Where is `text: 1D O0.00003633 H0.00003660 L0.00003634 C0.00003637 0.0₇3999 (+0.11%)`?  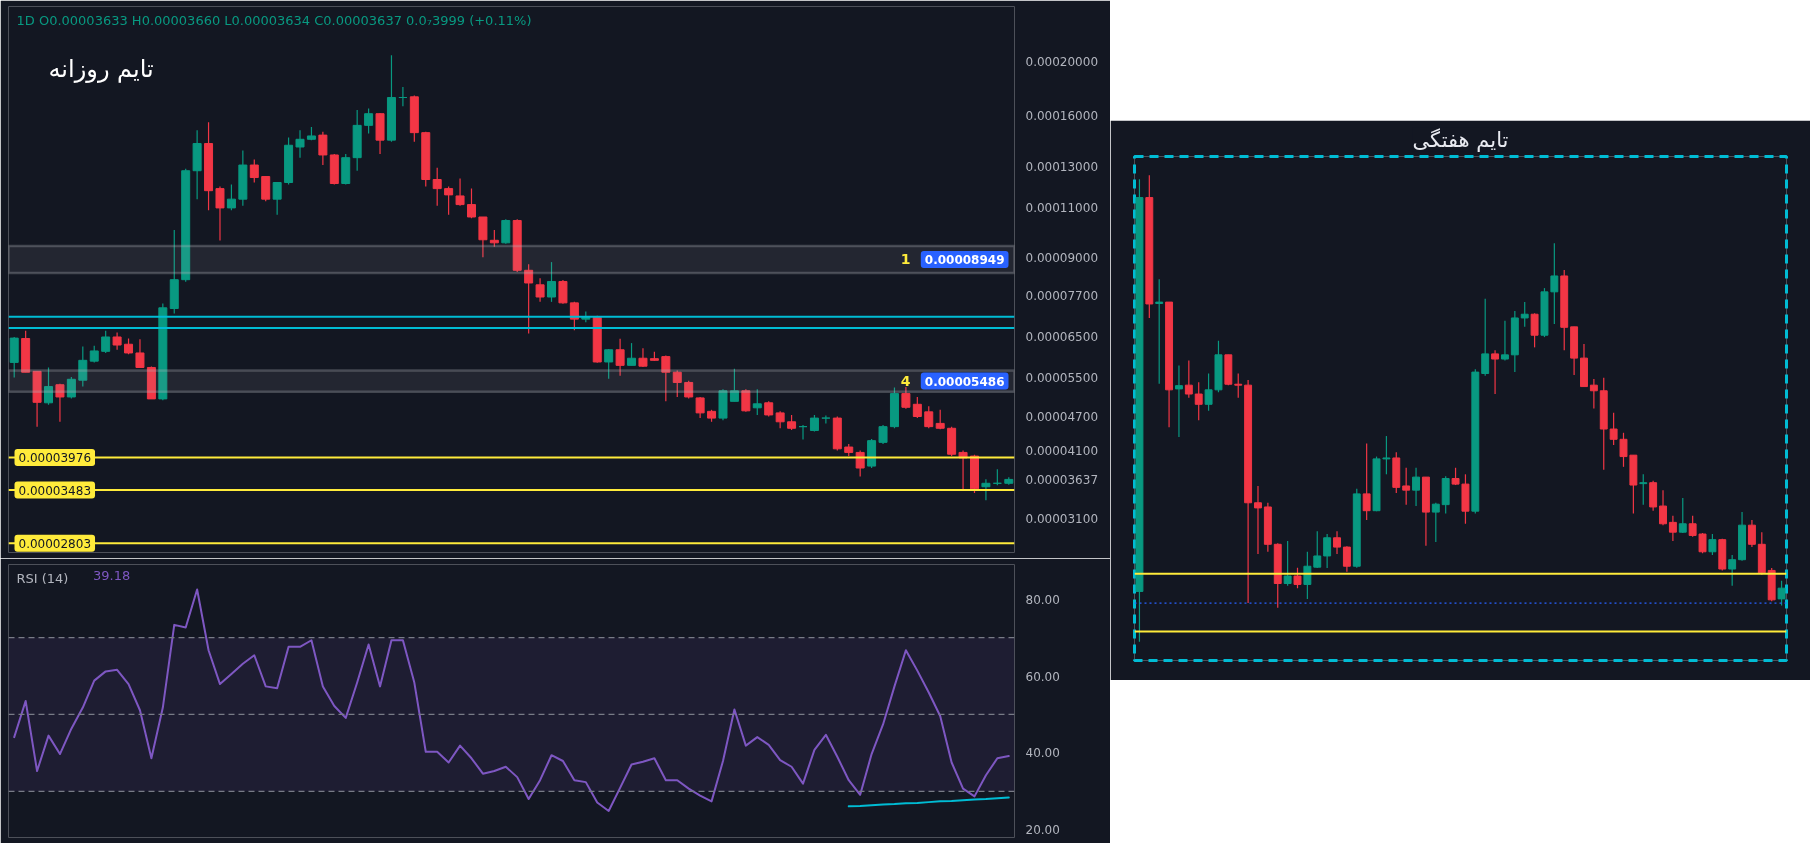 text: 1D O0.00003633 H0.00003660 L0.00003634 C0.00003637 0.0₇3999 (+0.11%) is located at coordinates (274, 20).